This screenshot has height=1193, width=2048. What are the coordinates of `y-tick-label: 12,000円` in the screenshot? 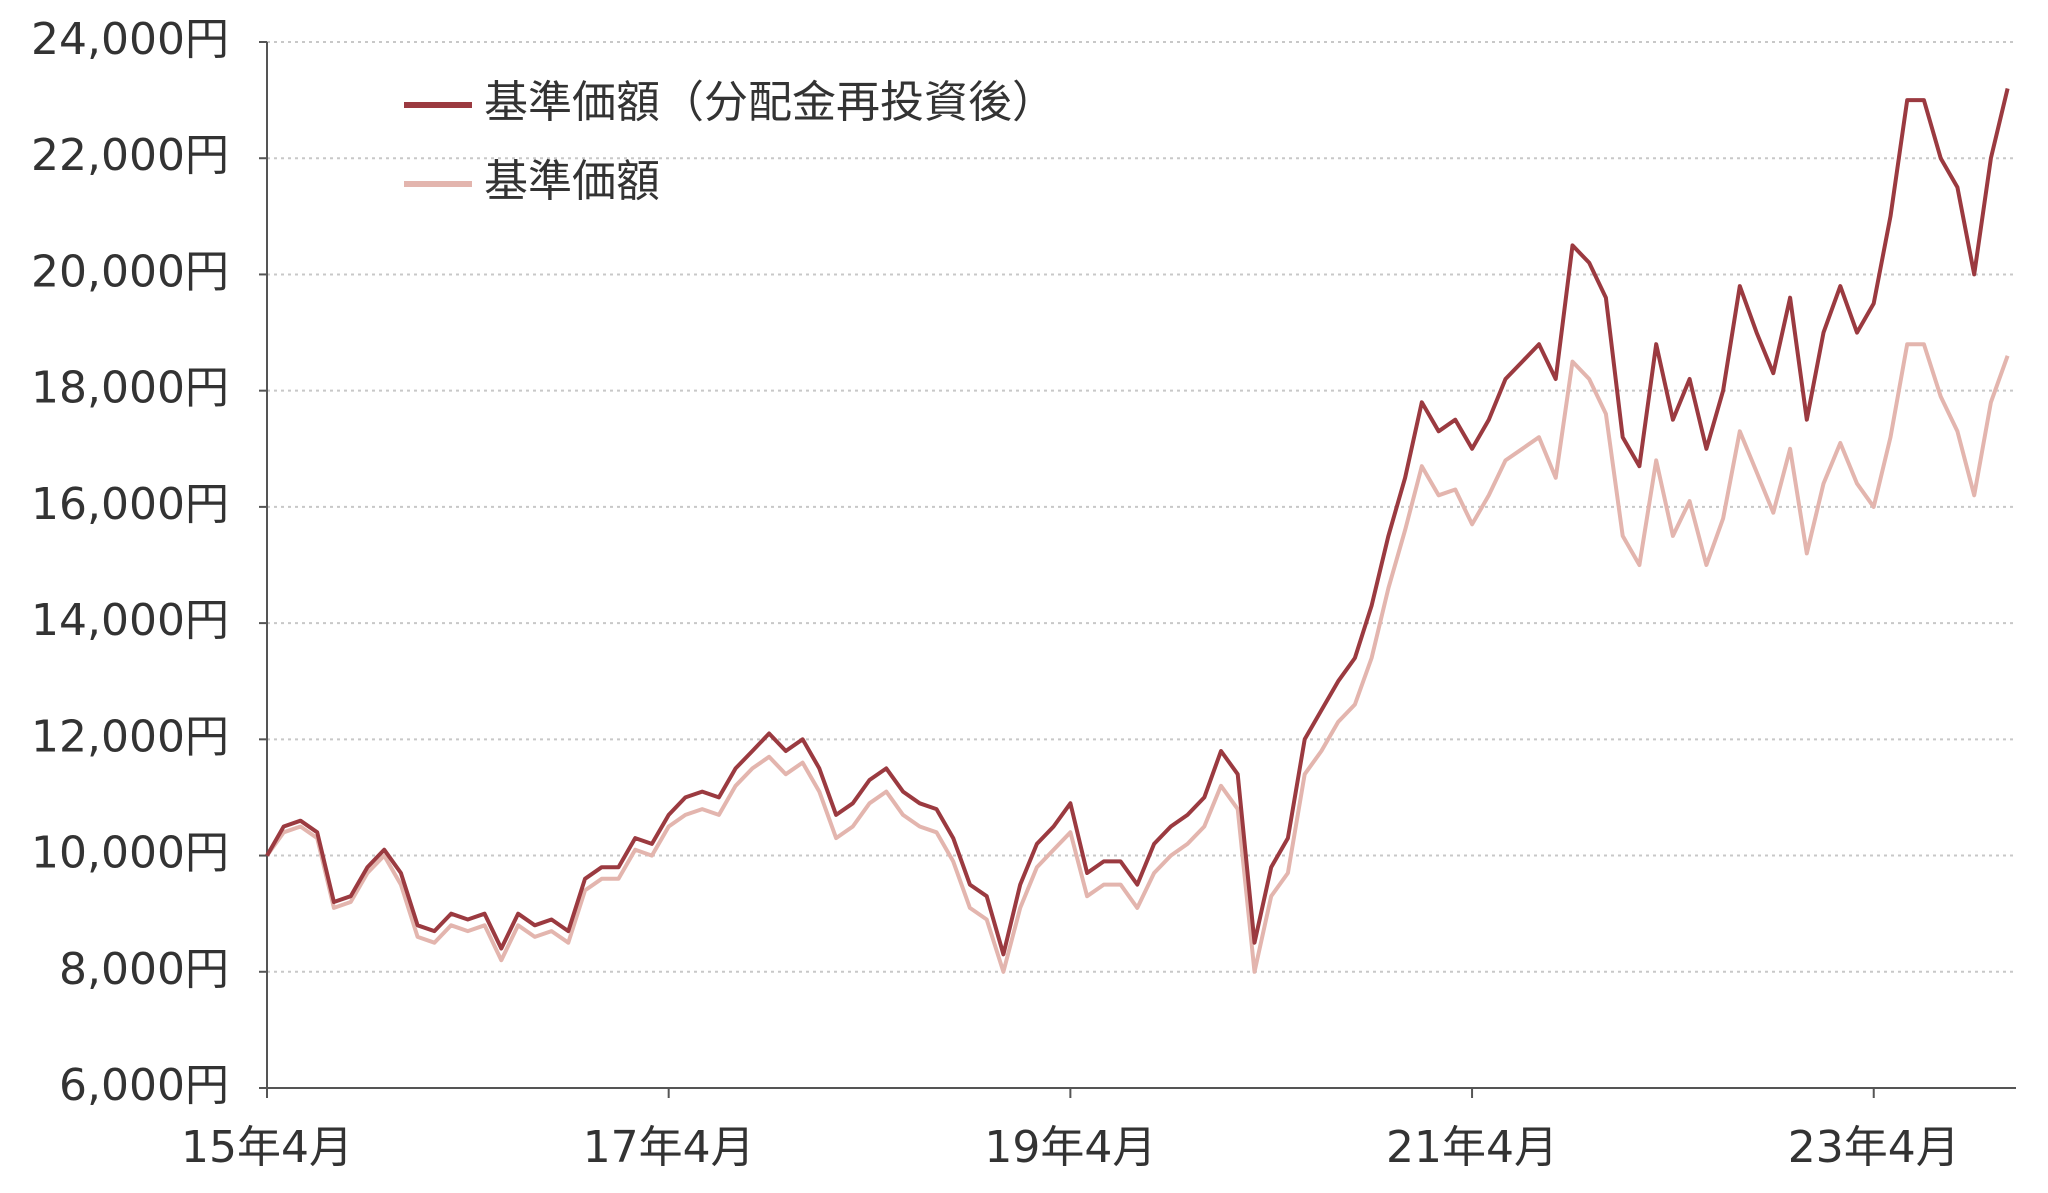 It's located at (130, 736).